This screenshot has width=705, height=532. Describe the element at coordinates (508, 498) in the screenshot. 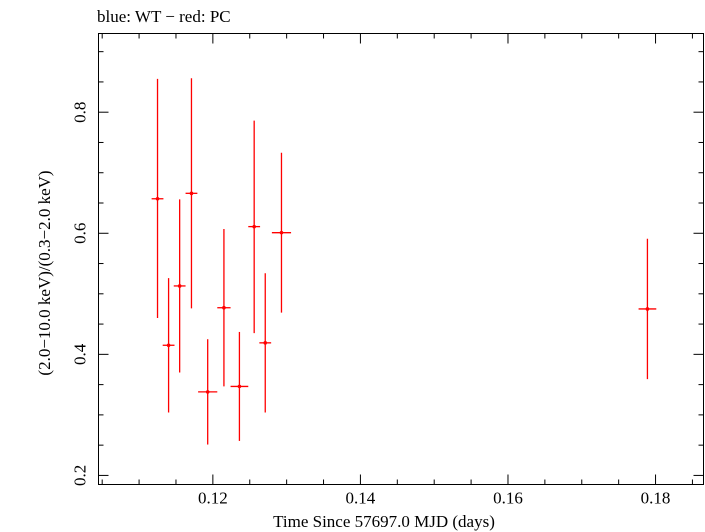

I see `x-tick-label: 0.16` at that location.